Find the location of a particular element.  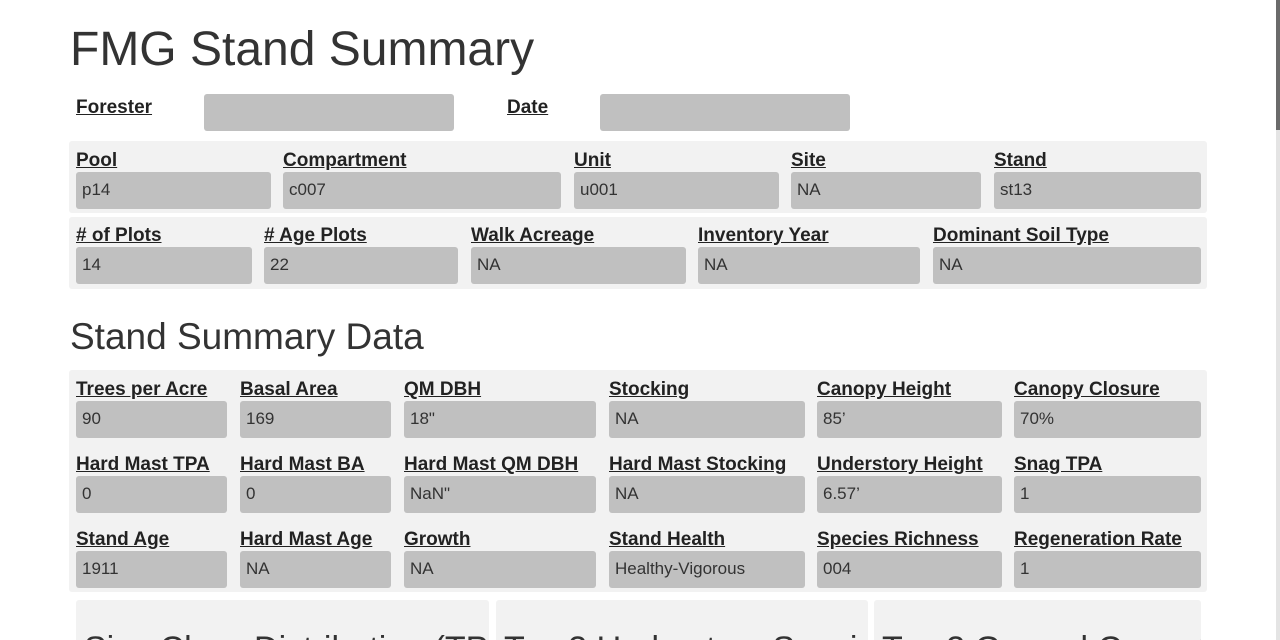

tpa-field: 90 is located at coordinates (151, 419).